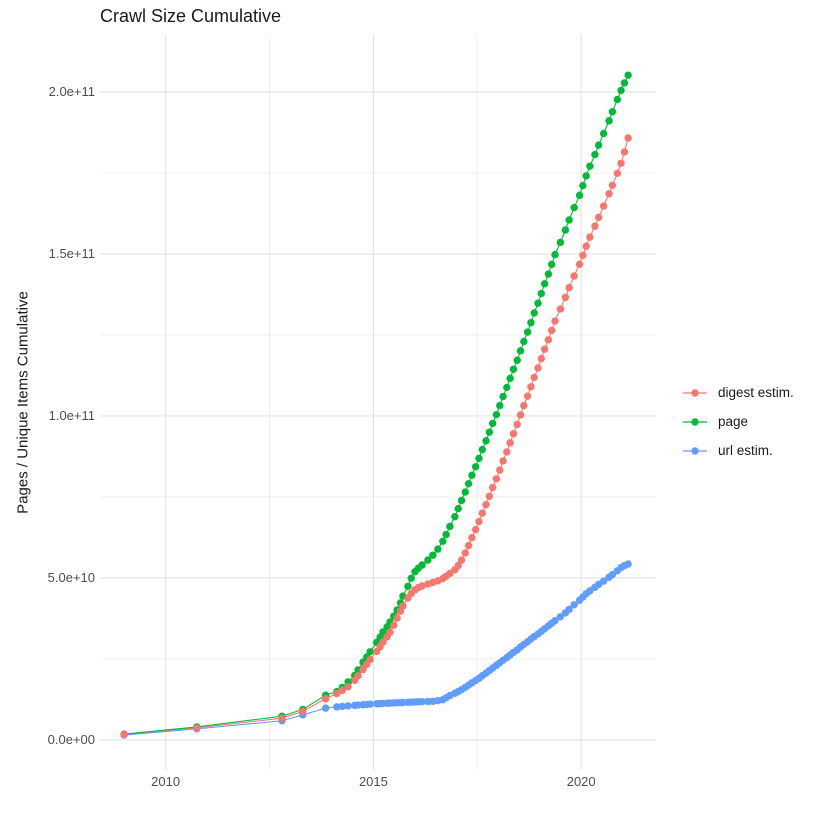 The height and width of the screenshot is (827, 826). Describe the element at coordinates (166, 781) in the screenshot. I see `x-tick-label: 2010` at that location.